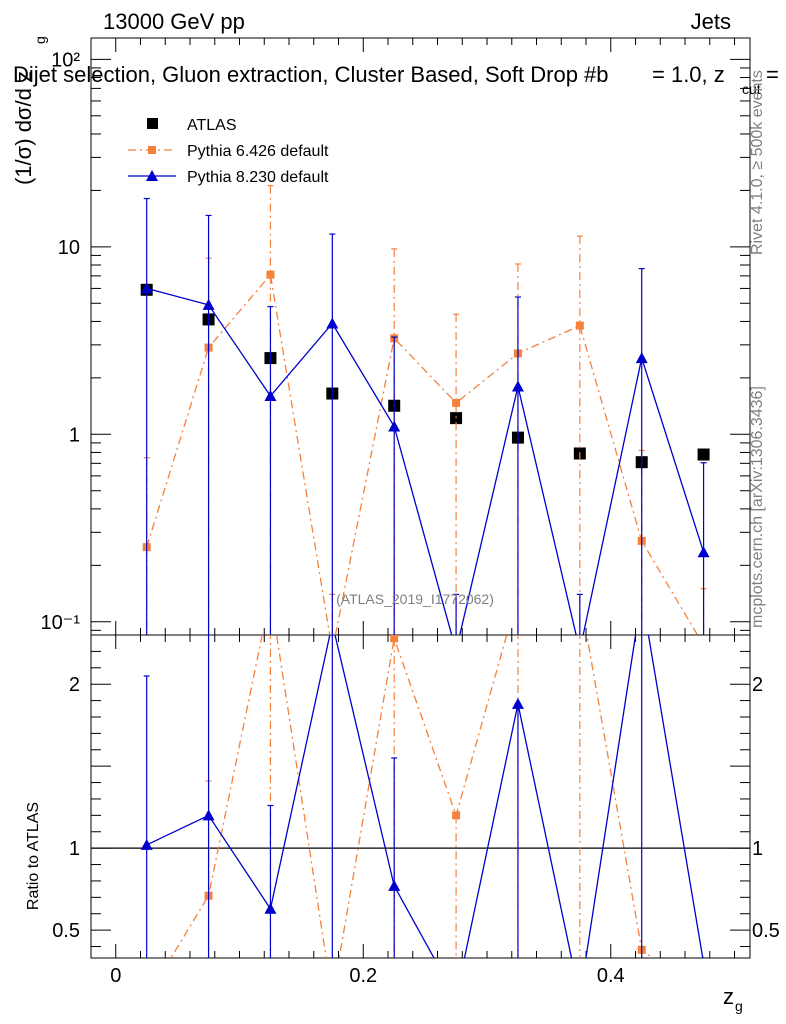 This screenshot has width=786, height=1024. What do you see at coordinates (611, 976) in the screenshot?
I see `x-tick-label: 0.4` at bounding box center [611, 976].